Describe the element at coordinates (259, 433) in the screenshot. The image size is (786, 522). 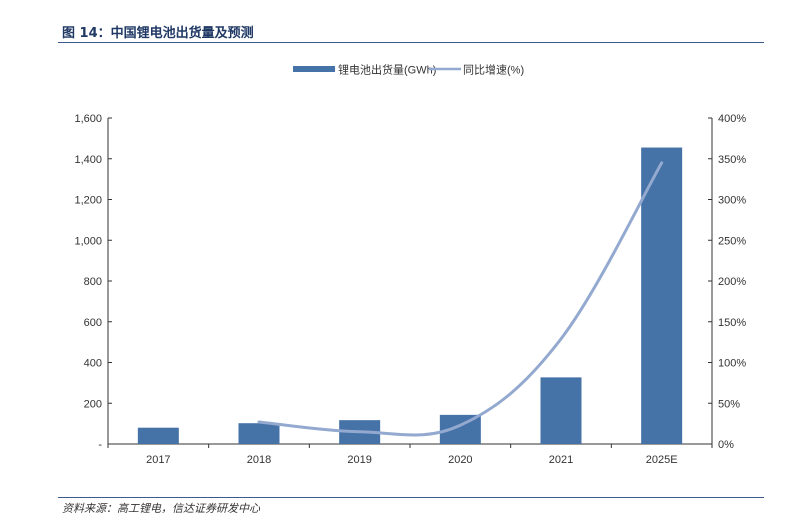
I see `bar-2018` at that location.